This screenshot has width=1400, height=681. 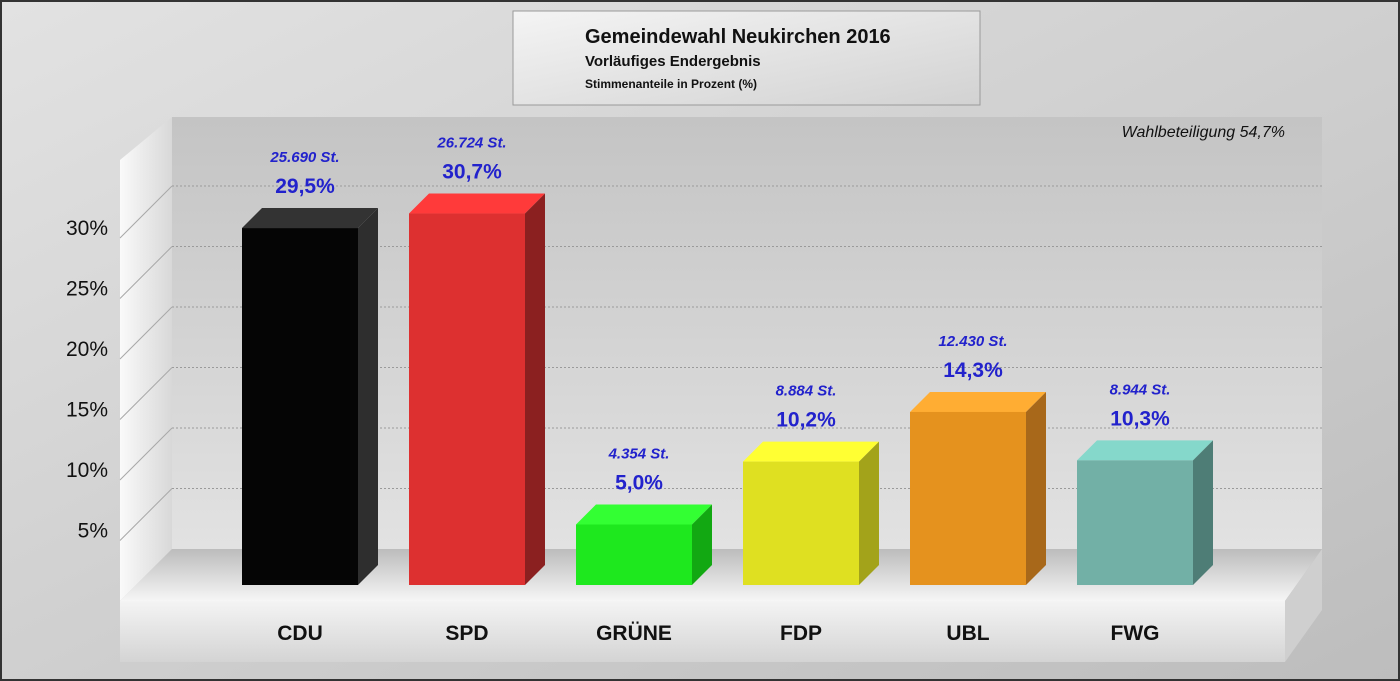 I want to click on bar-fwg: 10,3% 8.944 St., so click(x=1145, y=483).